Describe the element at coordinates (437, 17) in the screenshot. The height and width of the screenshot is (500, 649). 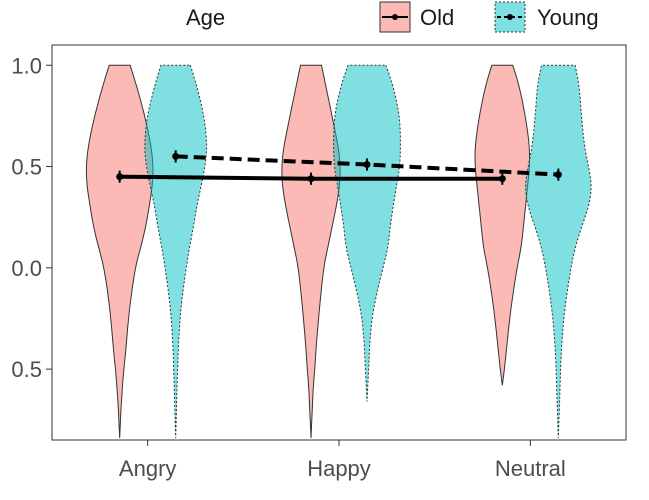
I see `legend-label-old: Old` at that location.